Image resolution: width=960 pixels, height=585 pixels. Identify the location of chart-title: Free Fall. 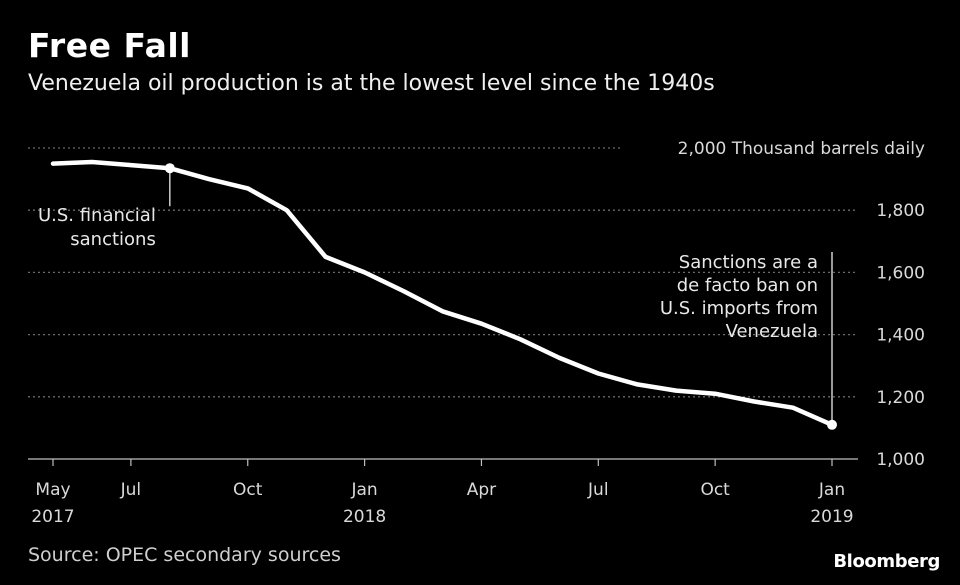
(109, 45).